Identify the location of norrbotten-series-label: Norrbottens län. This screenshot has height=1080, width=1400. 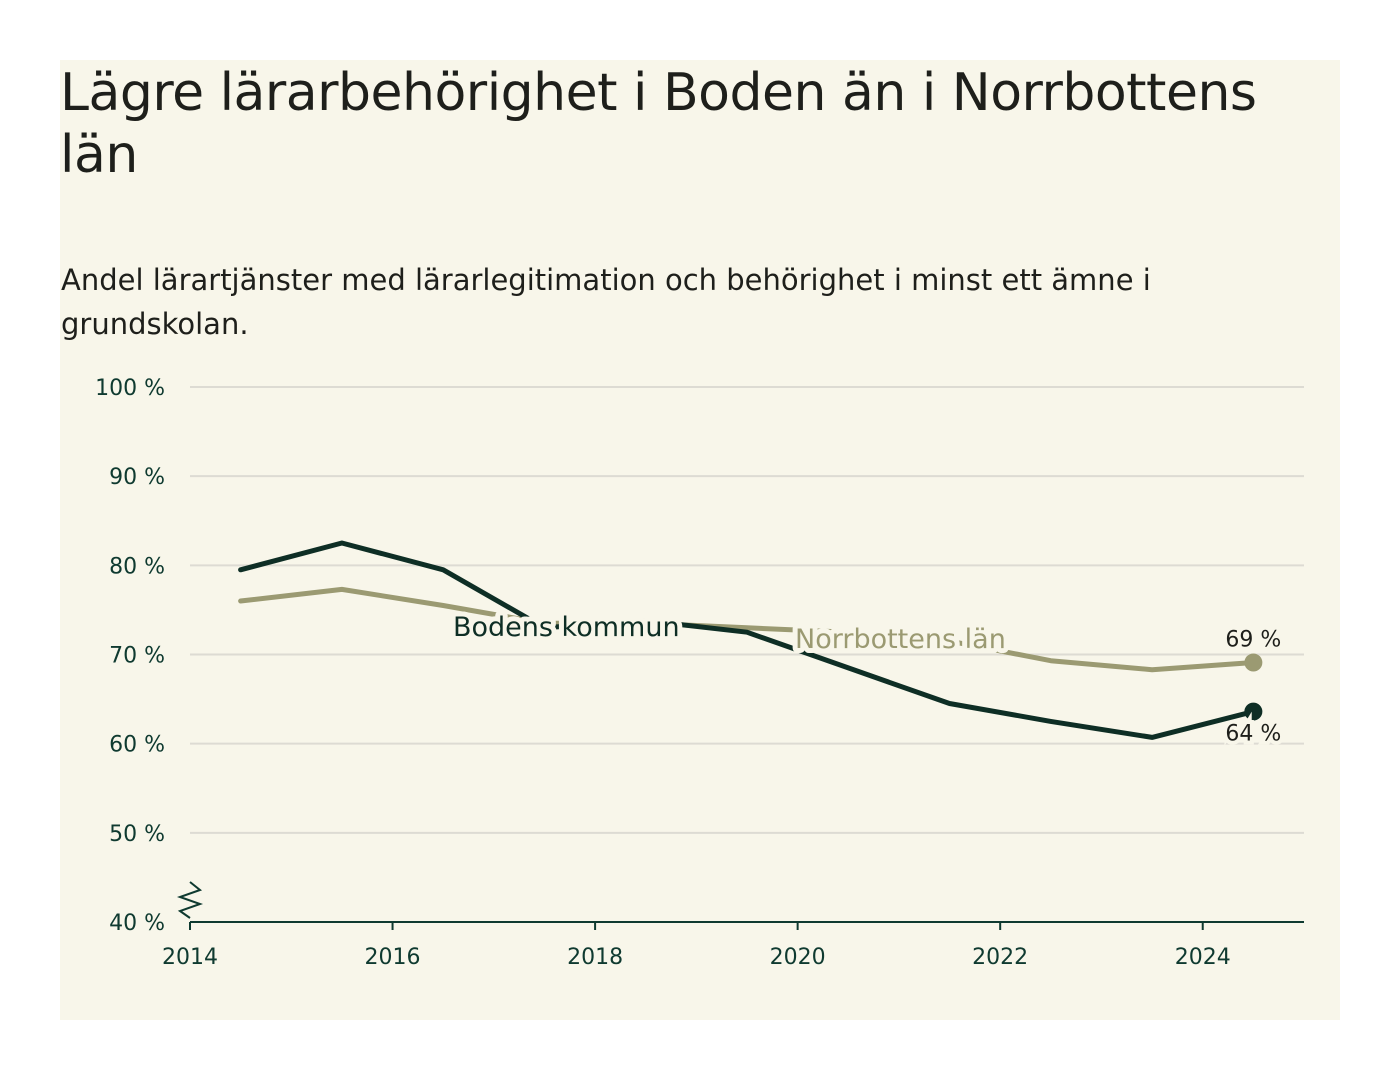
(900, 639).